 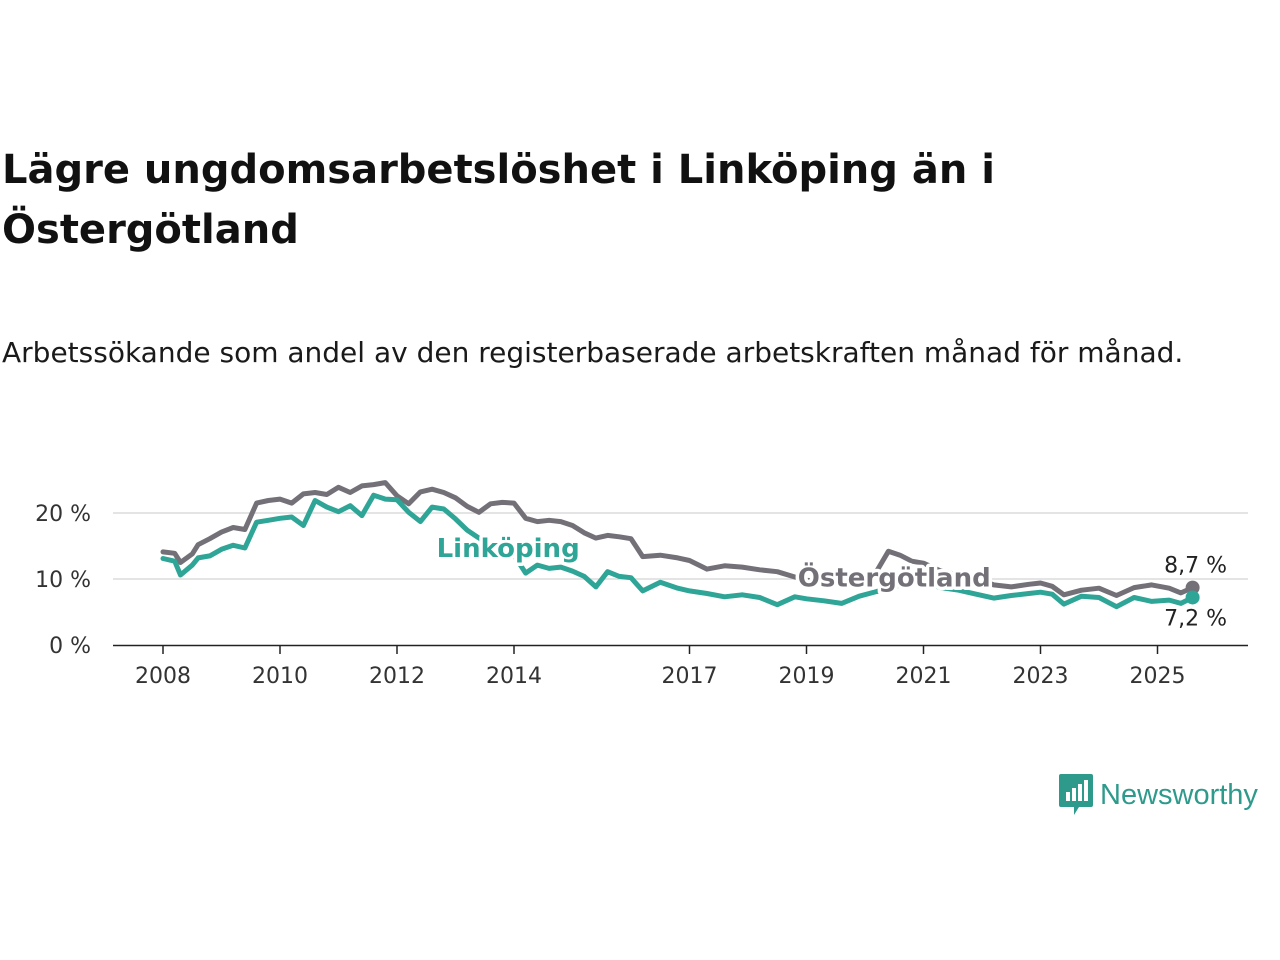 I want to click on end-marker--sterg-tland, so click(x=1192, y=587).